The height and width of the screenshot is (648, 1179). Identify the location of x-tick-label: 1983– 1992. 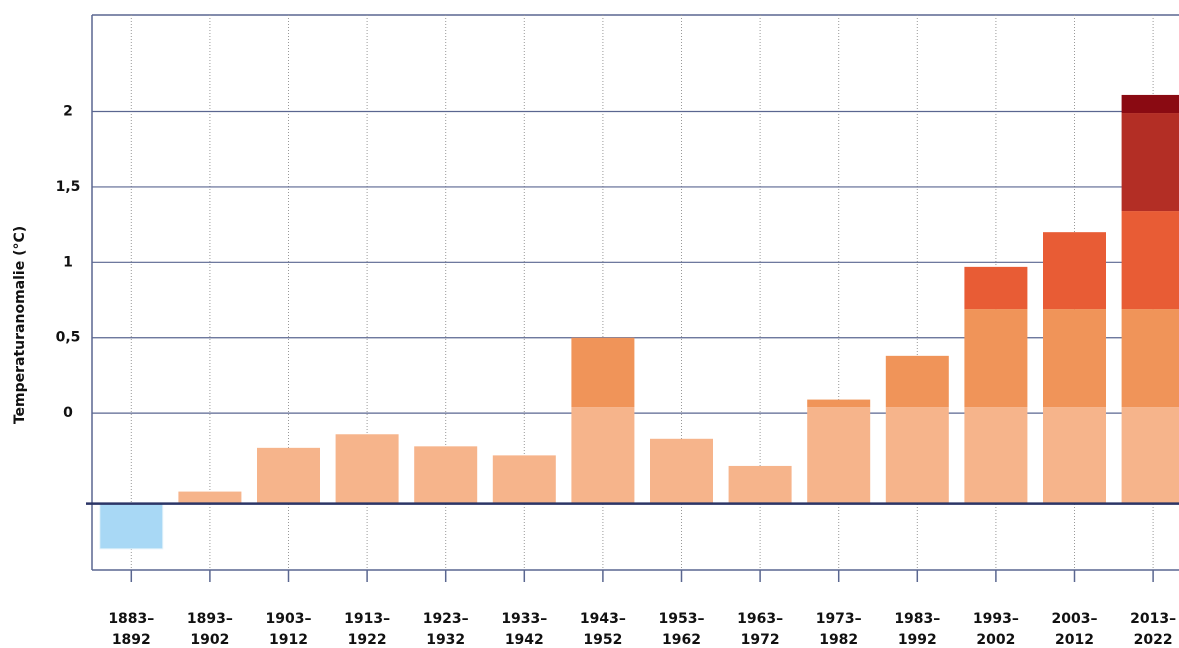
(917, 629).